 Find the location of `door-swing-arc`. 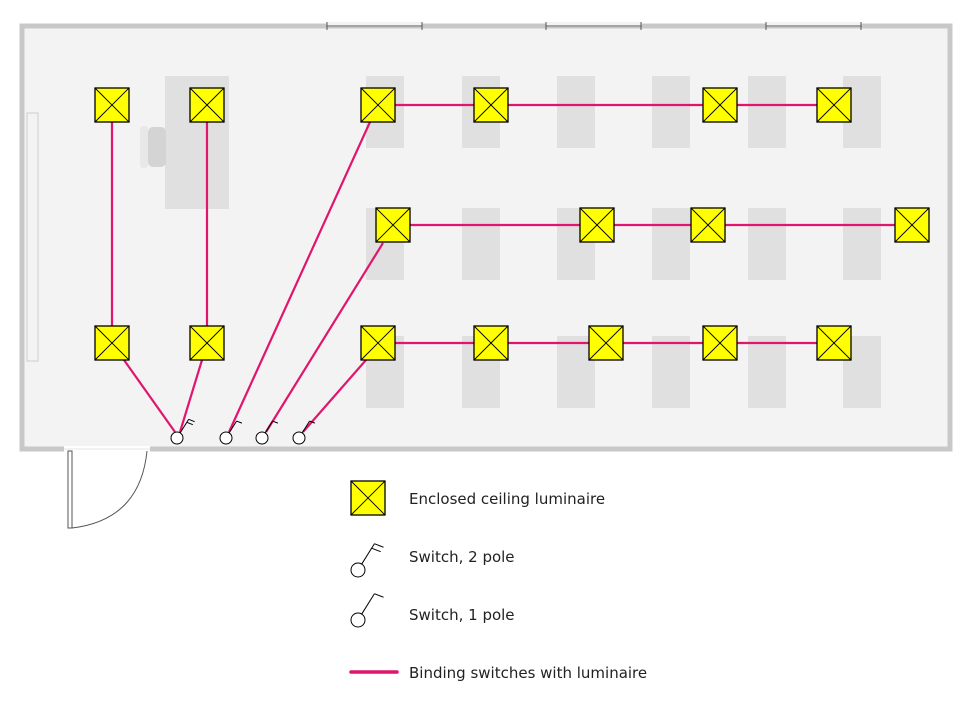

door-swing-arc is located at coordinates (109, 489).